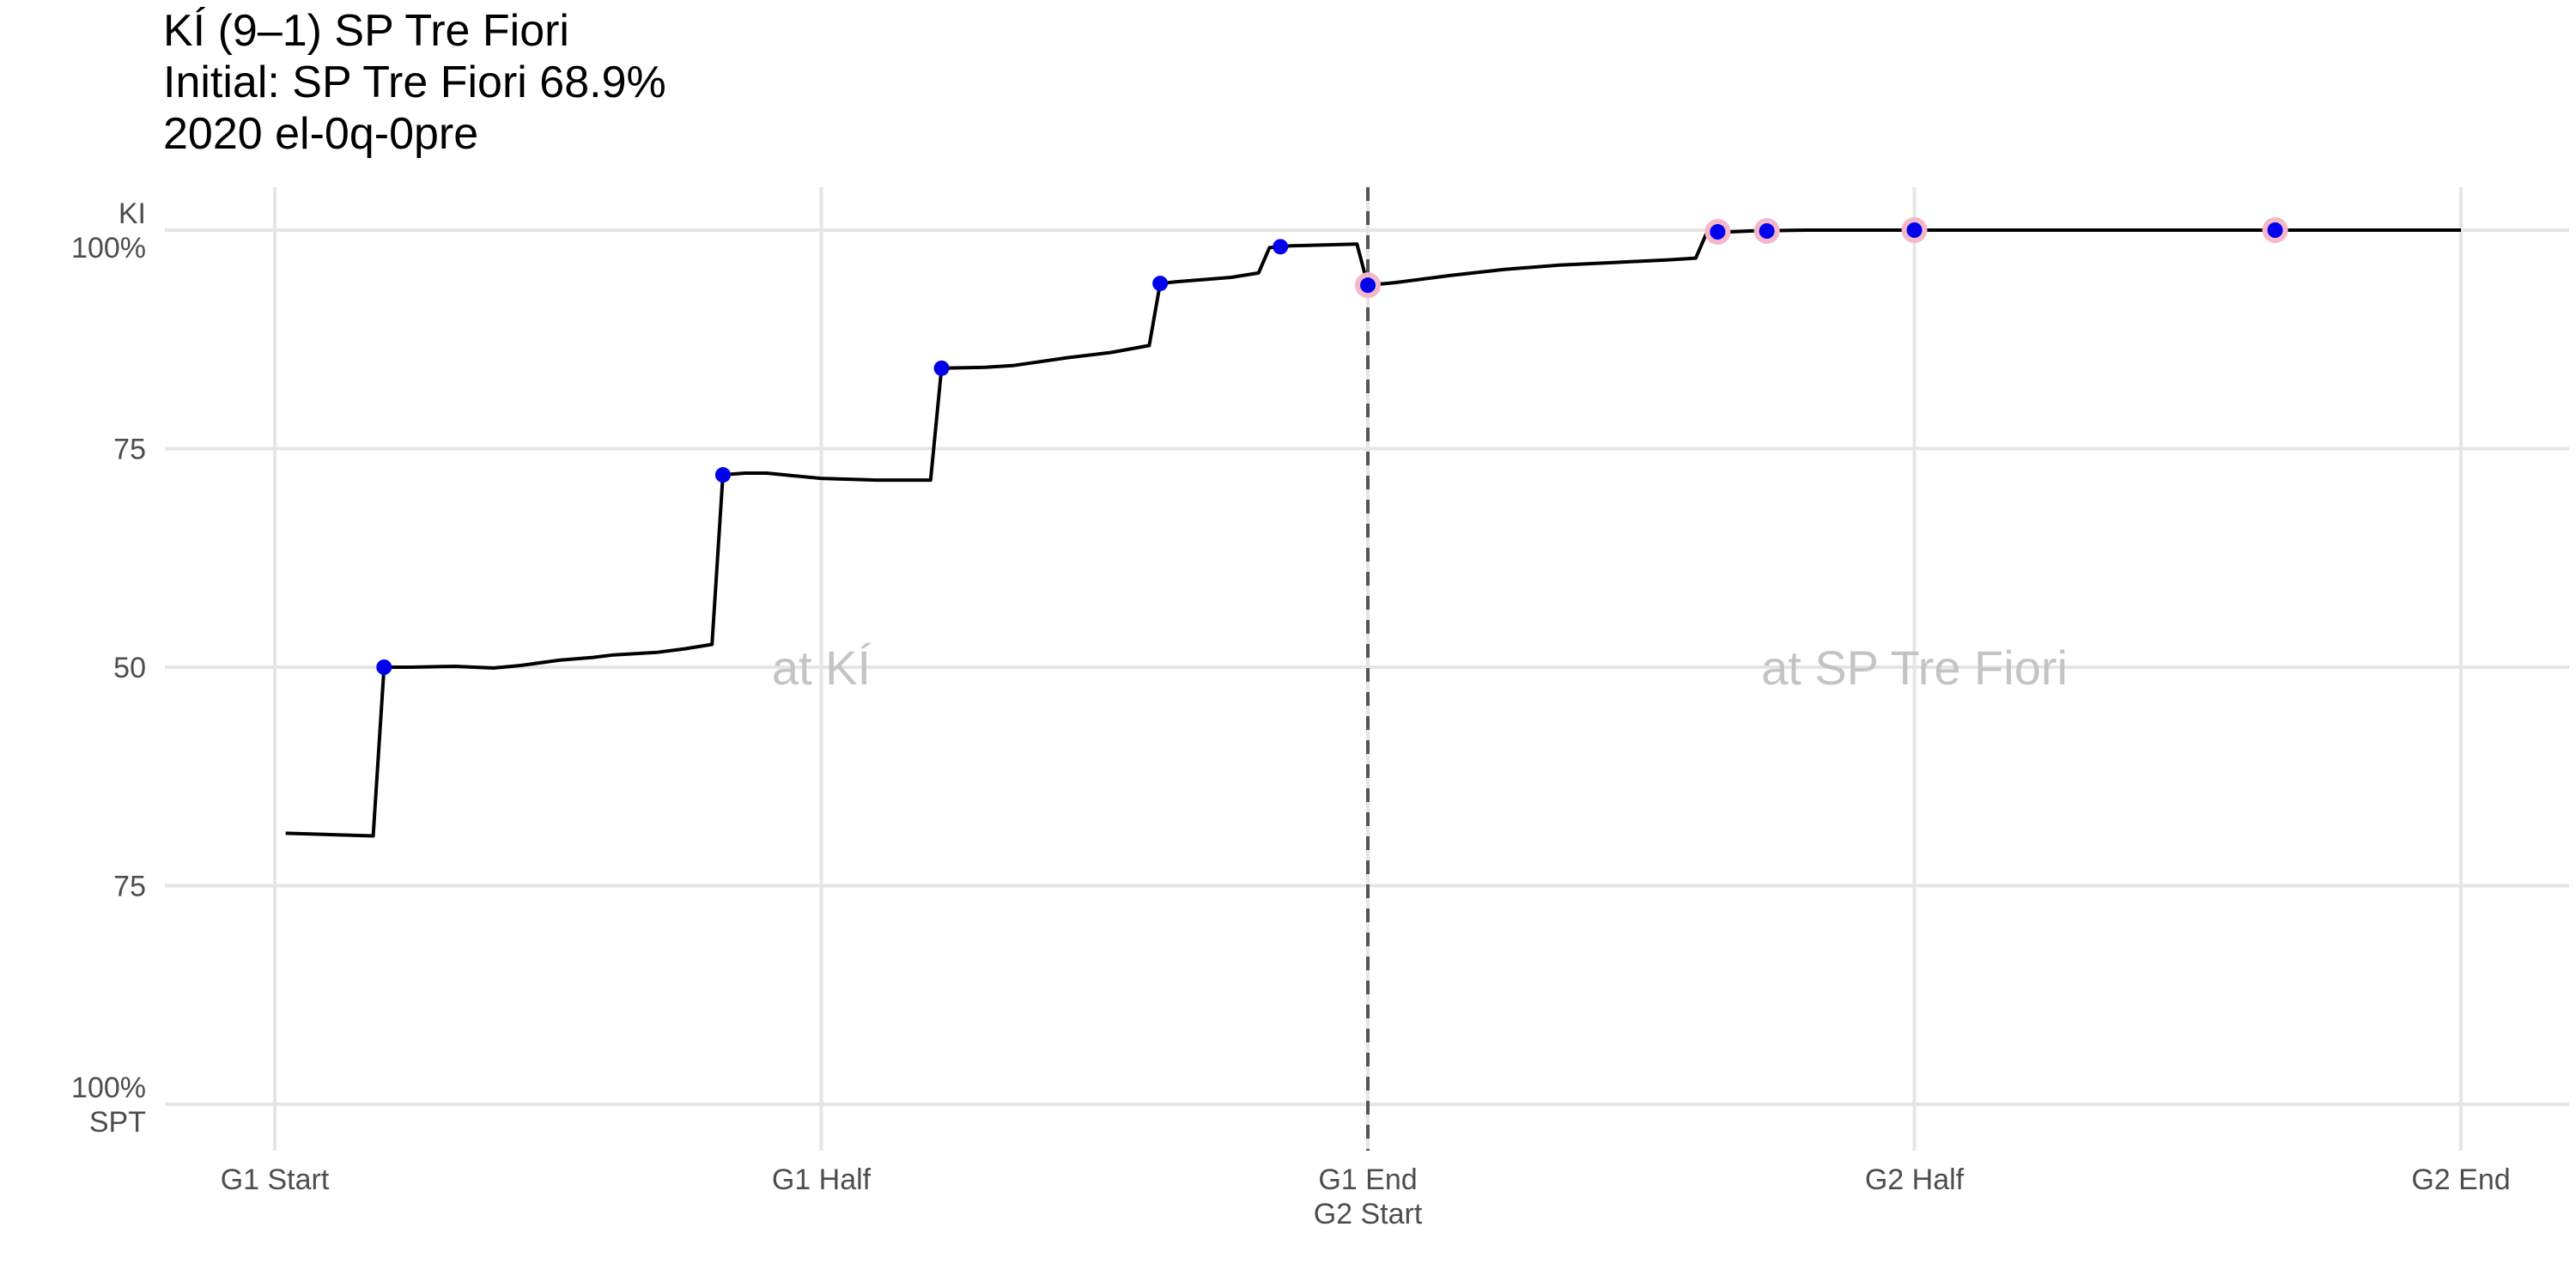 The image size is (2576, 1288). What do you see at coordinates (1915, 668) in the screenshot?
I see `region-label-1: at SP Tre Fiori` at bounding box center [1915, 668].